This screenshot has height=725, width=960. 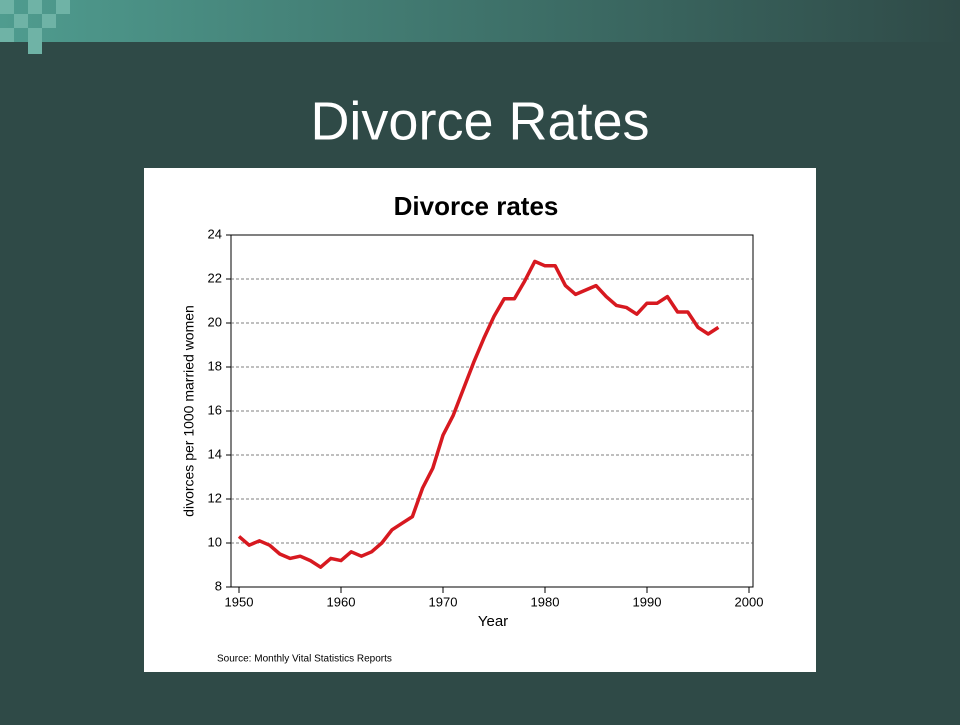 What do you see at coordinates (304, 659) in the screenshot?
I see `source-note: Source: Monthly Vital Statistics Reports` at bounding box center [304, 659].